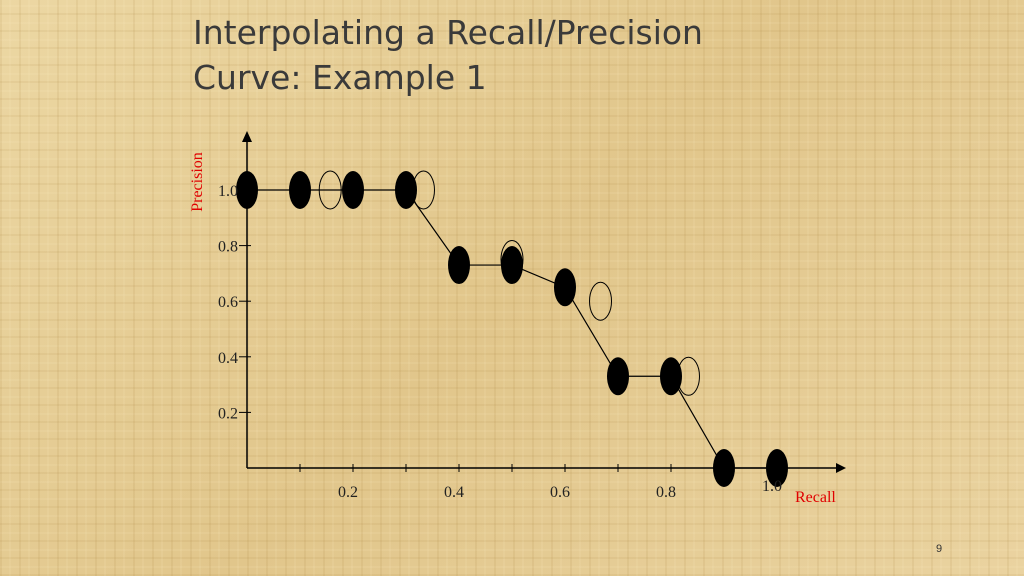  What do you see at coordinates (841, 468) in the screenshot?
I see `x-axis-arrow` at bounding box center [841, 468].